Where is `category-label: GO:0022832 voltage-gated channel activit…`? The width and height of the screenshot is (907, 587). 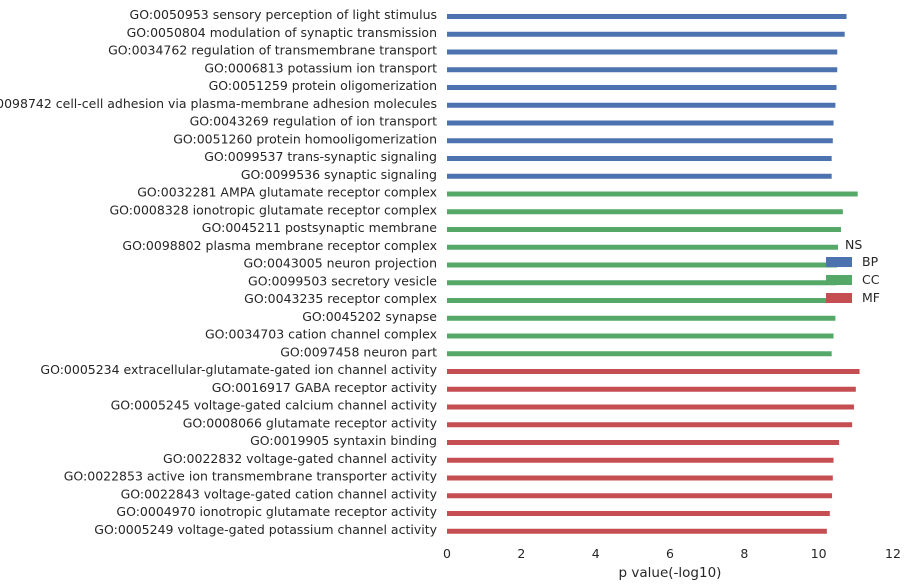
category-label: GO:0022832 voltage-gated channel activit… is located at coordinates (300, 458).